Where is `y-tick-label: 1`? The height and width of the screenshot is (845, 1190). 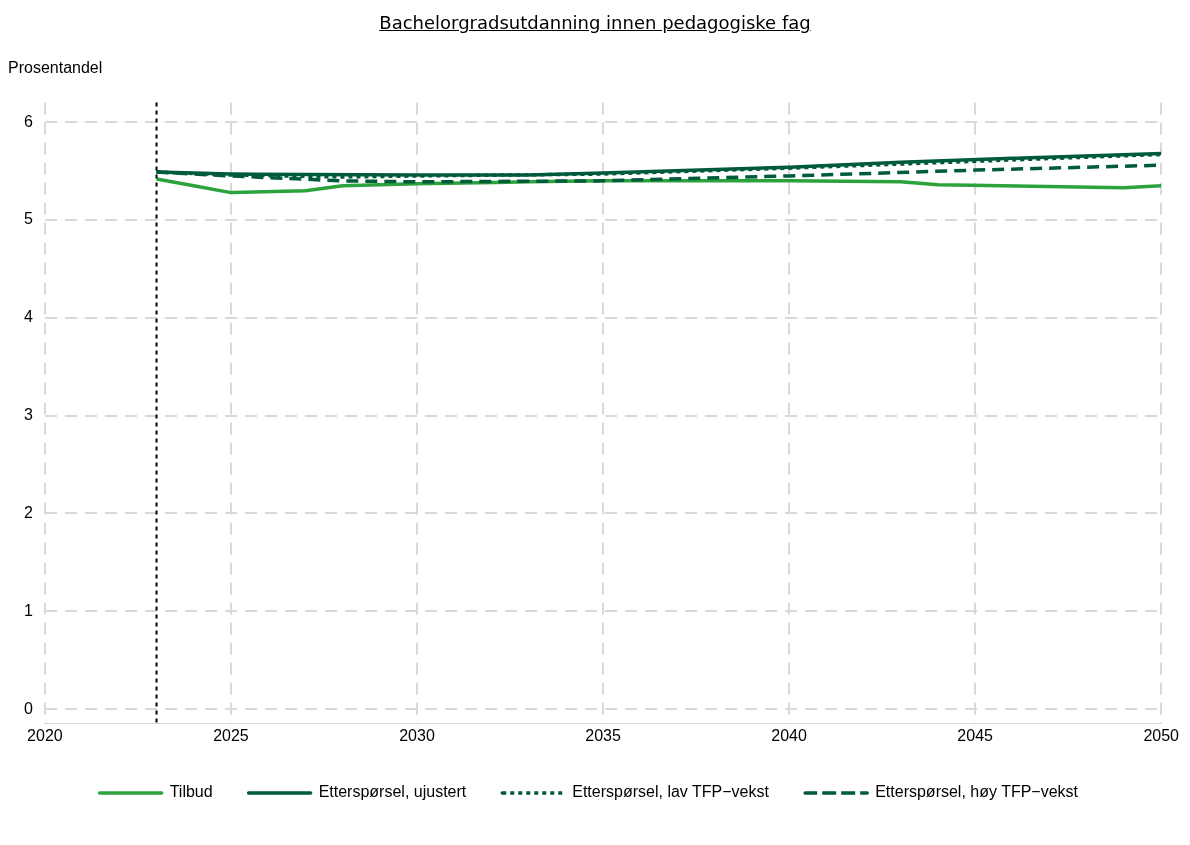 y-tick-label: 1 is located at coordinates (28, 610).